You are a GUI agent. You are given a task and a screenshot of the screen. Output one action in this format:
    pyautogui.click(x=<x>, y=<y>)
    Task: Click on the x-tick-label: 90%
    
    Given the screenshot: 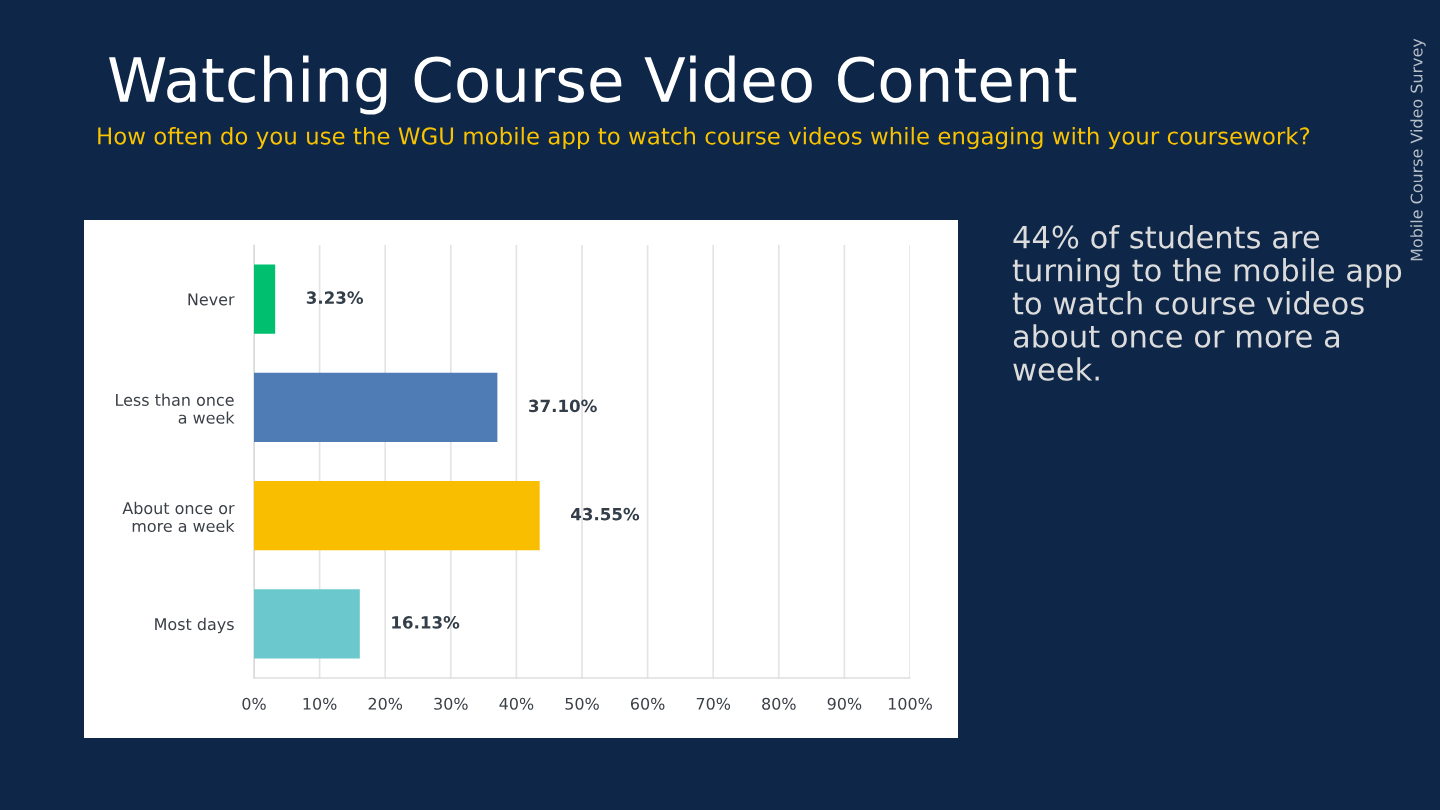 What is the action you would take?
    pyautogui.click(x=844, y=703)
    